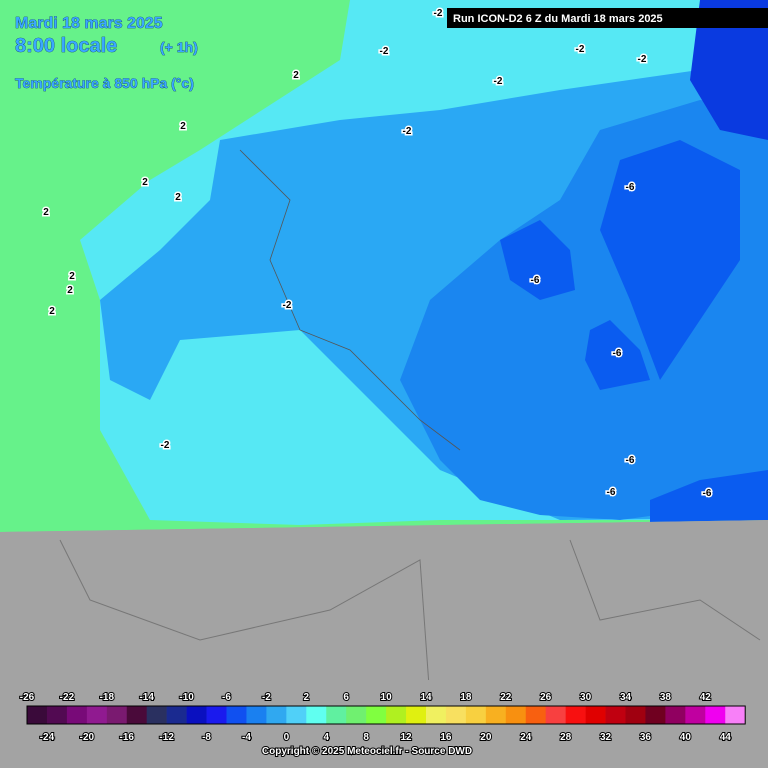 The width and height of the screenshot is (768, 773). What do you see at coordinates (186, 697) in the screenshot?
I see `scale-label: -10` at bounding box center [186, 697].